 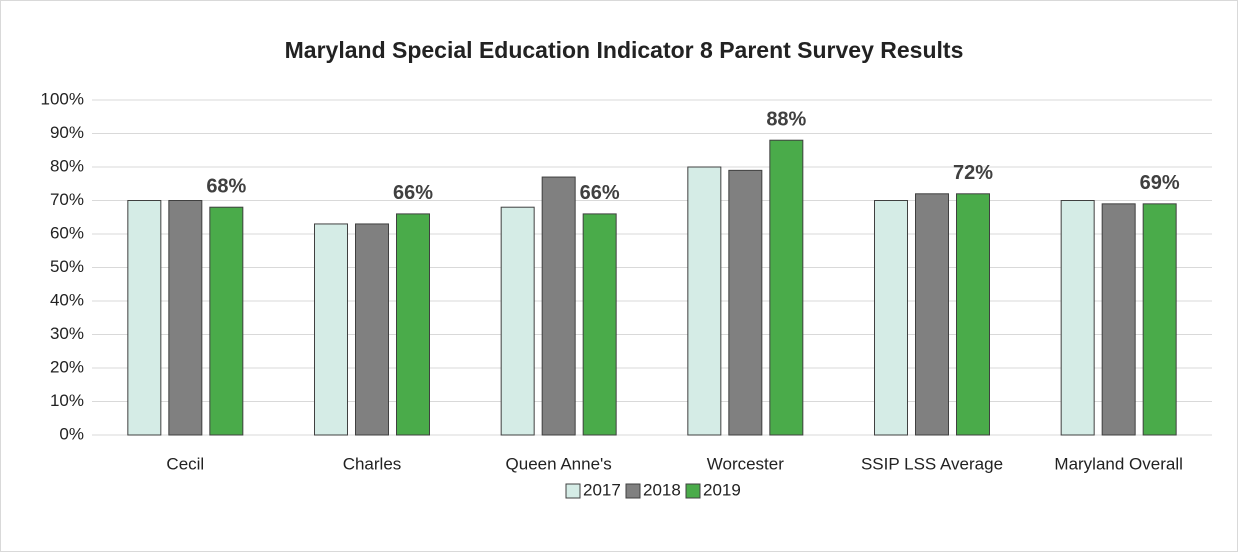 I want to click on data-label: 69%, so click(x=1160, y=183).